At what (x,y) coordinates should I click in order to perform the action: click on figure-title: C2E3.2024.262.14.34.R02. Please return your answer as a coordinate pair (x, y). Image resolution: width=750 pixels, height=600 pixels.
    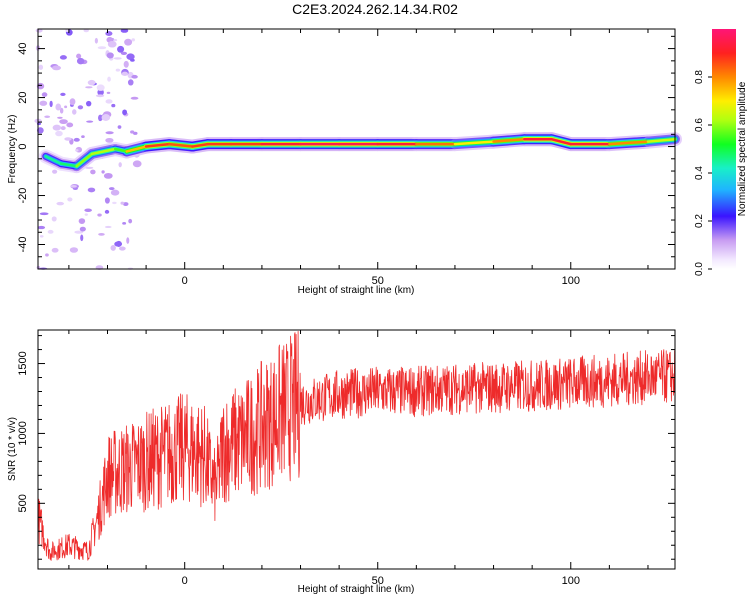
    Looking at the image, I should click on (375, 9).